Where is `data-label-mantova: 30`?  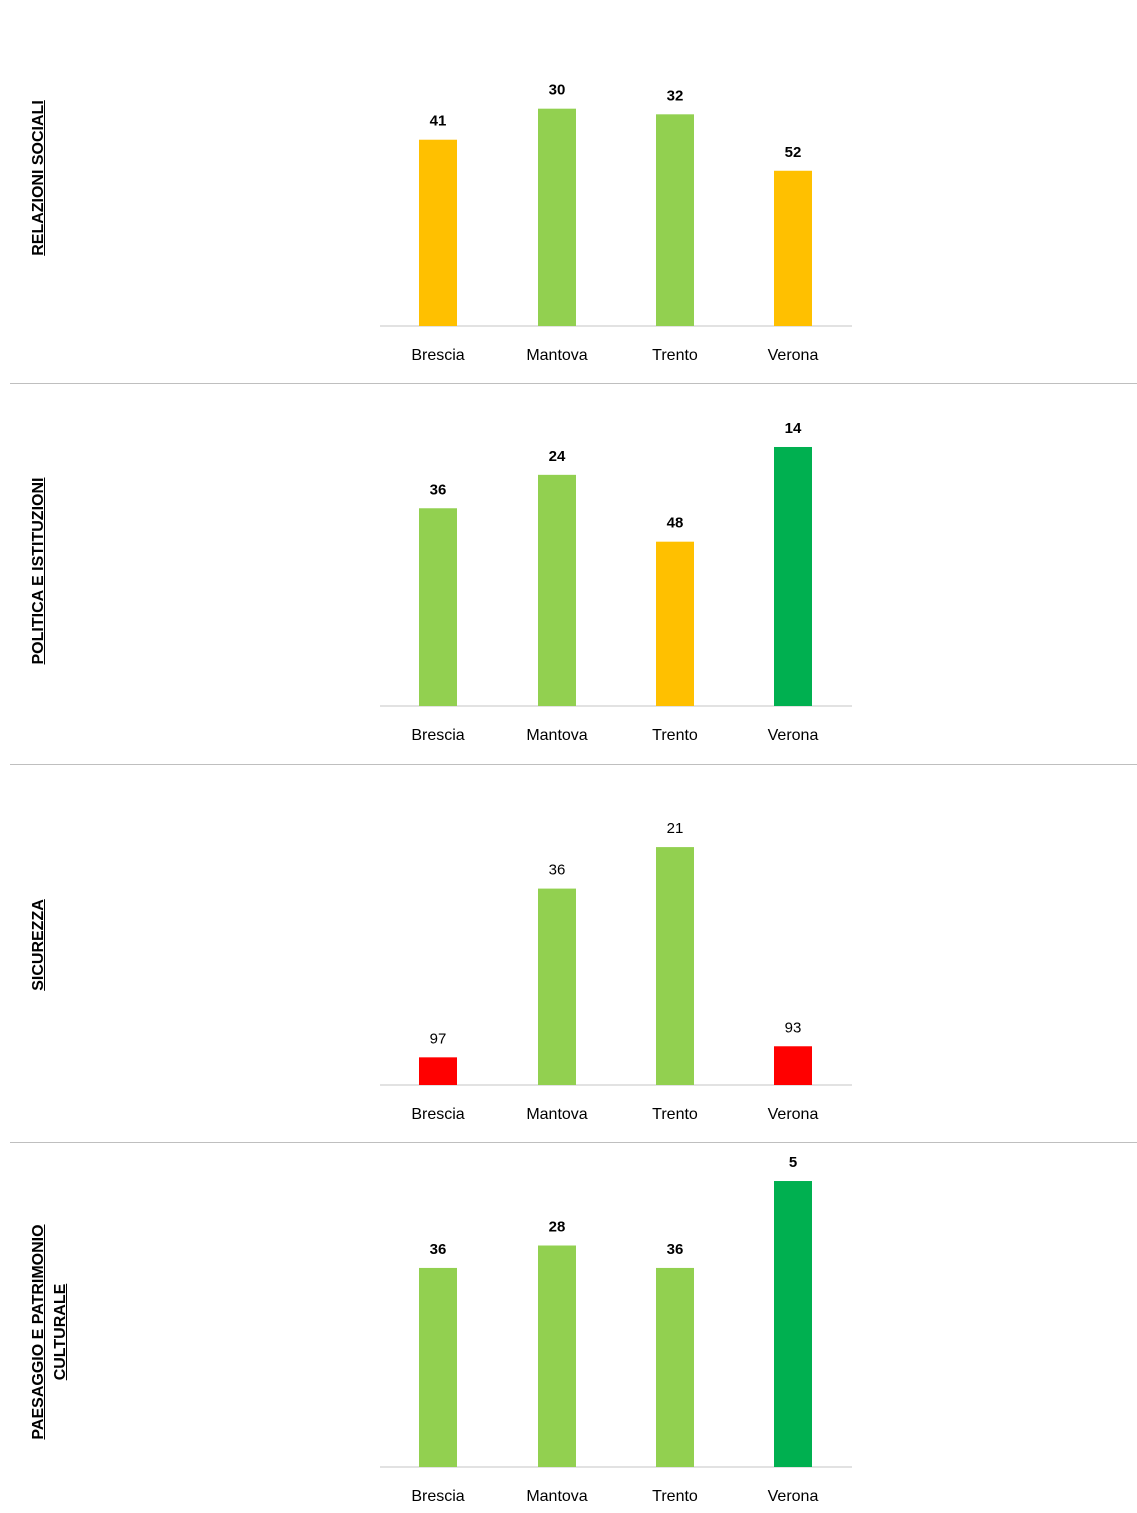 data-label-mantova: 30 is located at coordinates (557, 90).